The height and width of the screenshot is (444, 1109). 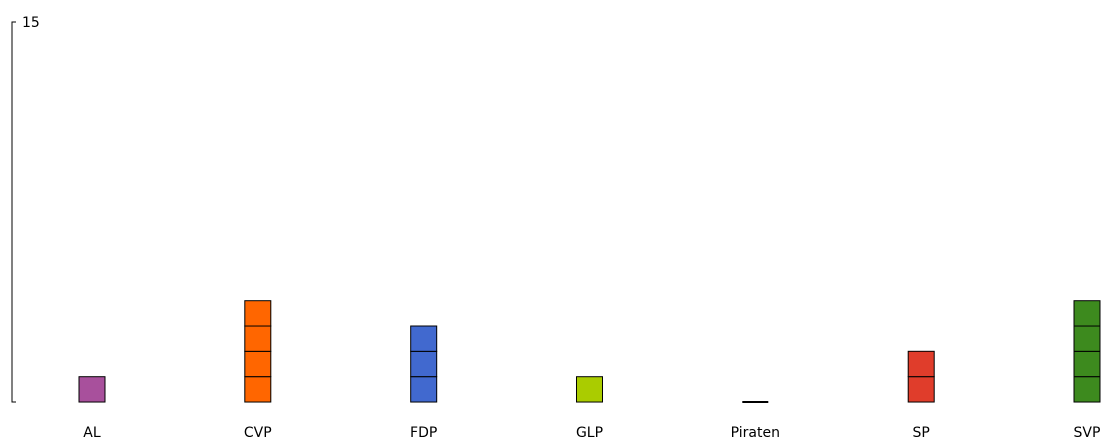 I want to click on category-label-sp: SP, so click(x=921, y=433).